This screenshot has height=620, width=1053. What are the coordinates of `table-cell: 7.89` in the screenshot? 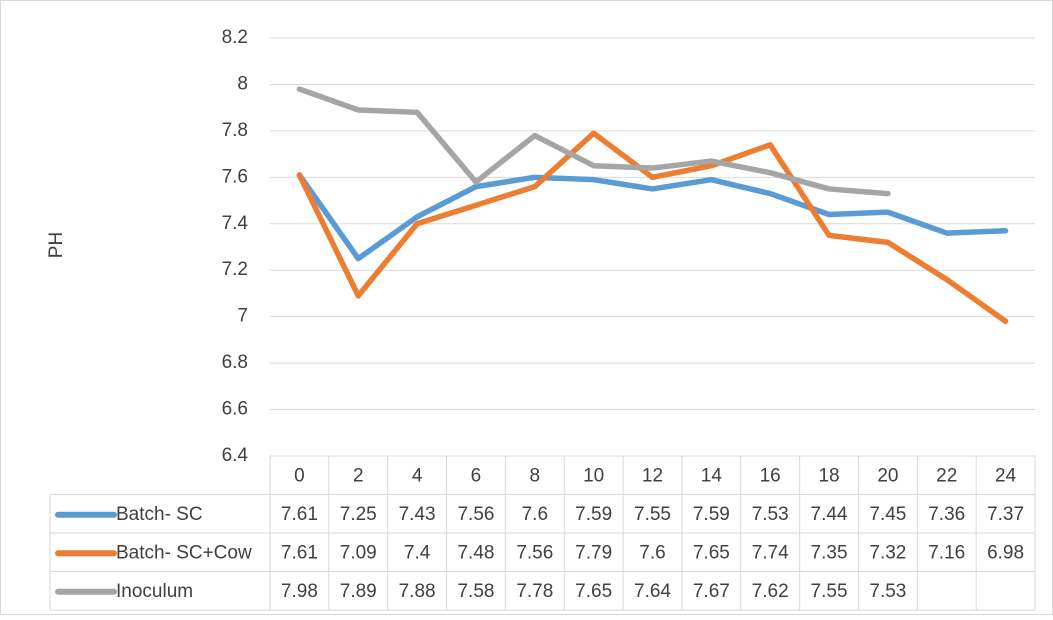 It's located at (358, 591).